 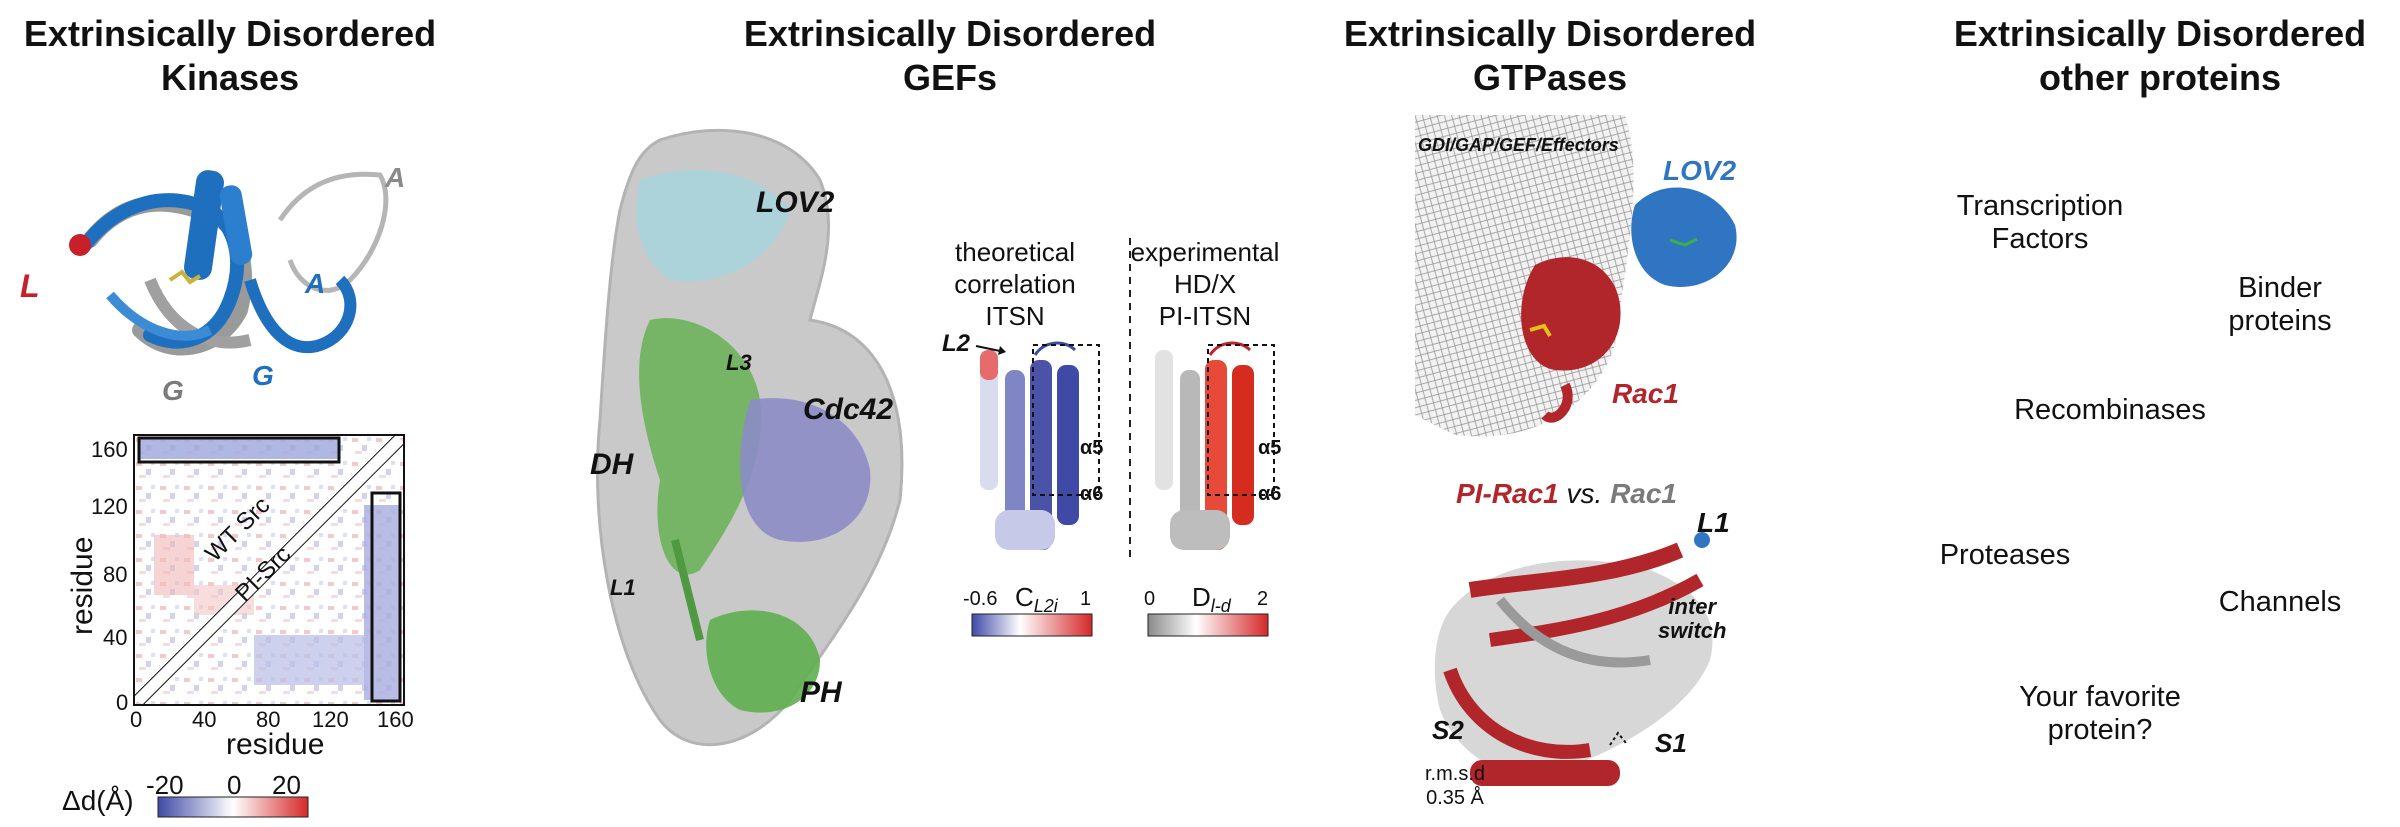 What do you see at coordinates (2280, 304) in the screenshot?
I see `other-binder-proteins: Binder proteins` at bounding box center [2280, 304].